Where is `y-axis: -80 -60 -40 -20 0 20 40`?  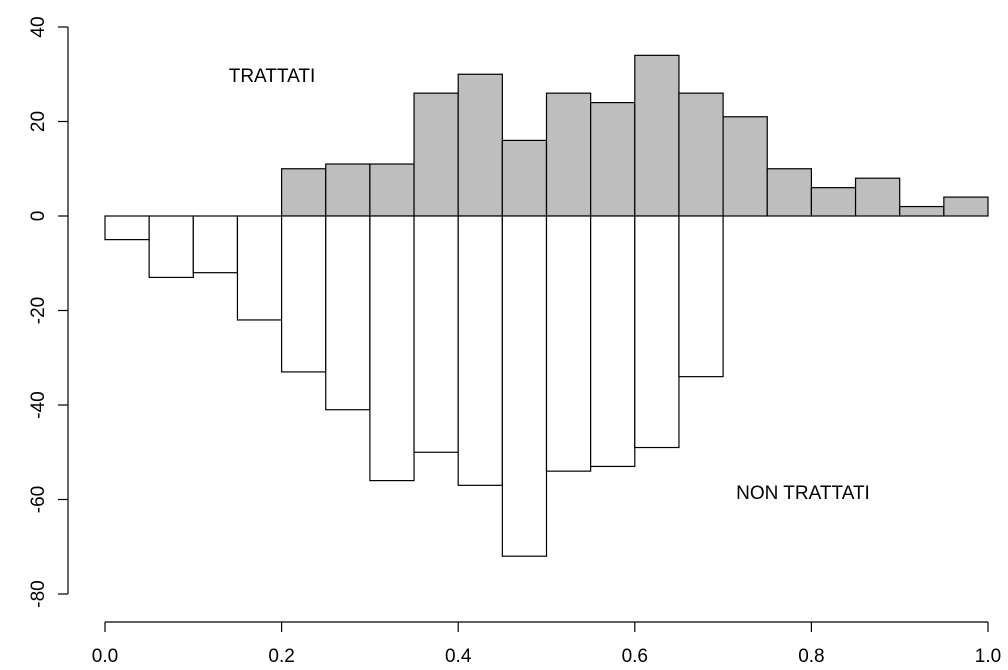 y-axis: -80 -60 -40 -20 0 20 40 is located at coordinates (48, 312).